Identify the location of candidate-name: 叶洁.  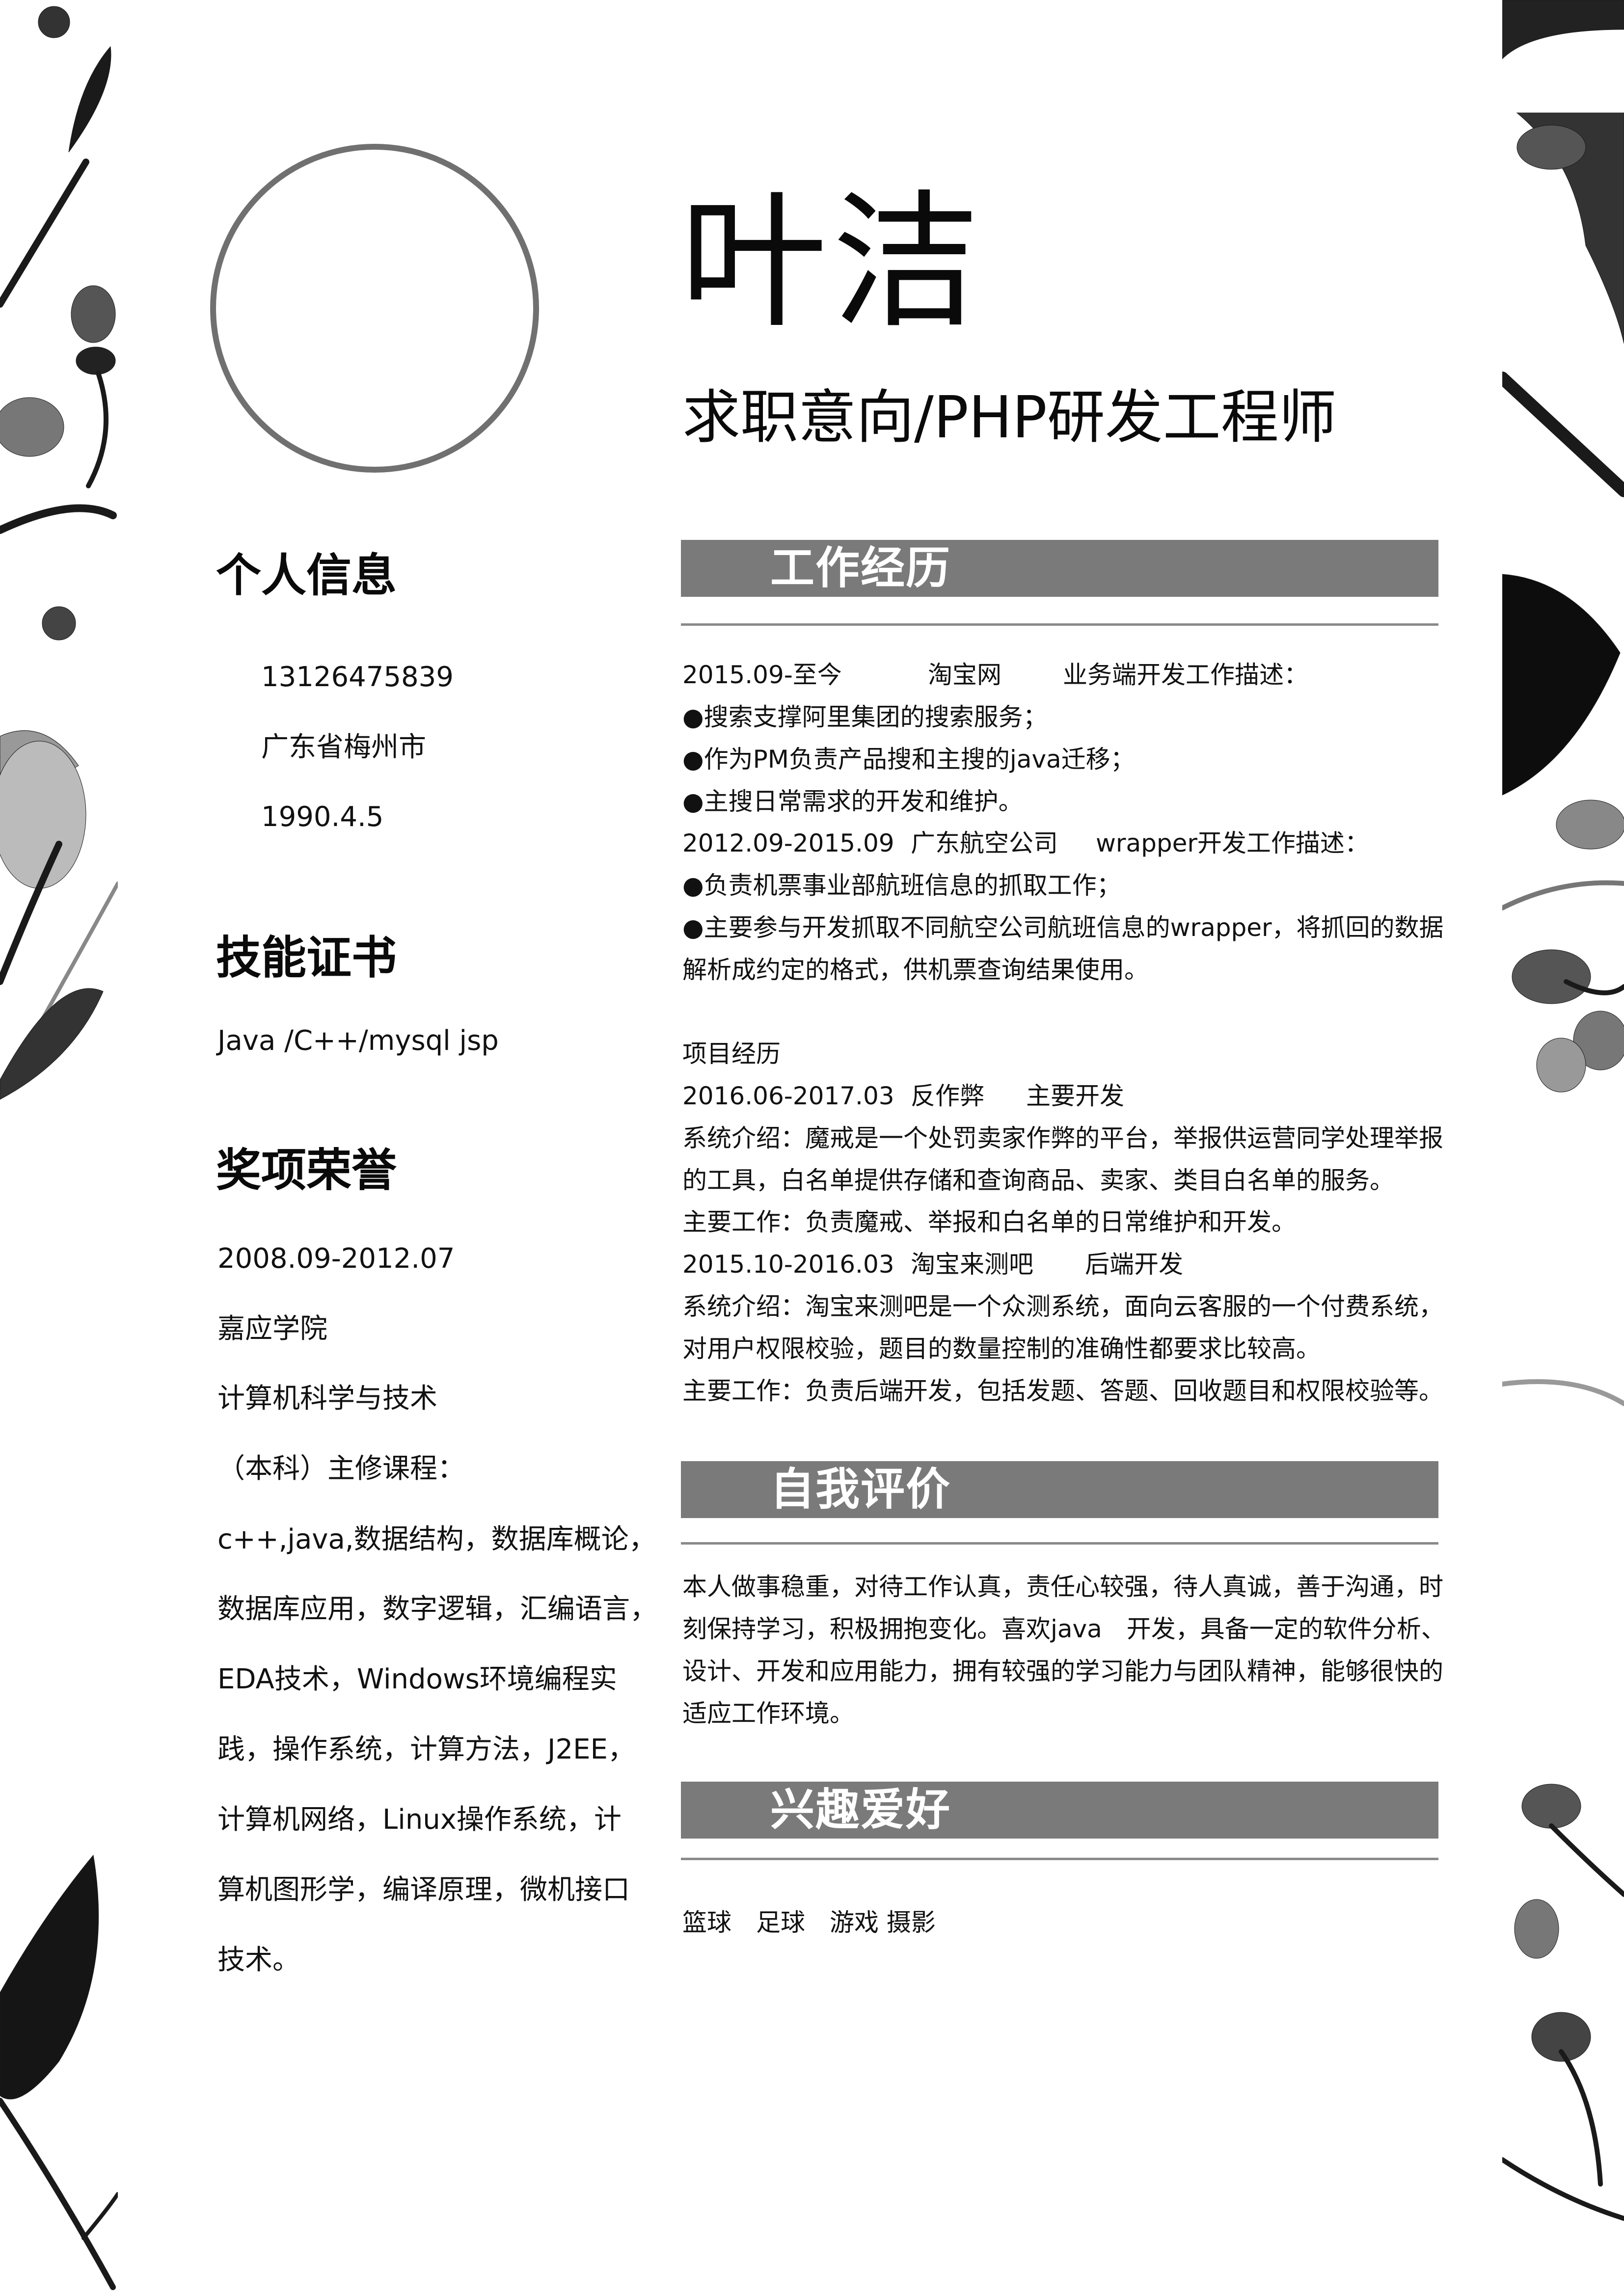
(832, 262).